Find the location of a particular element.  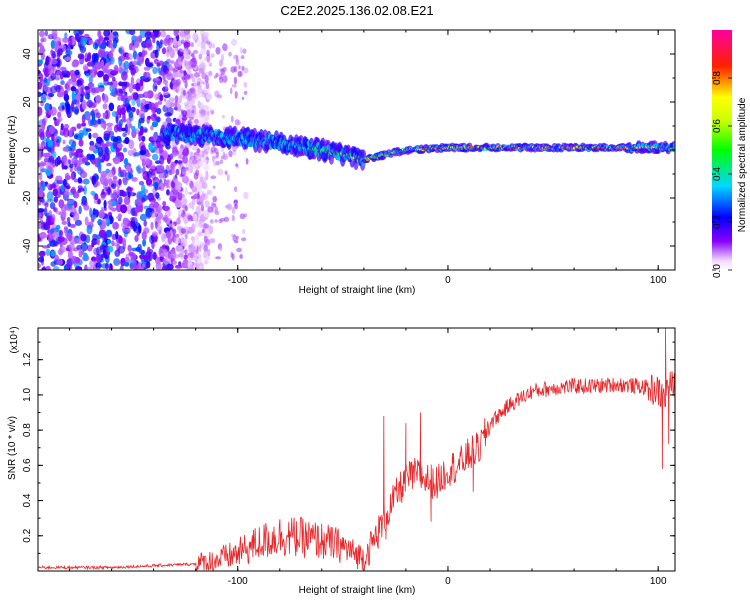

x-tick-label: -100 is located at coordinates (238, 280).